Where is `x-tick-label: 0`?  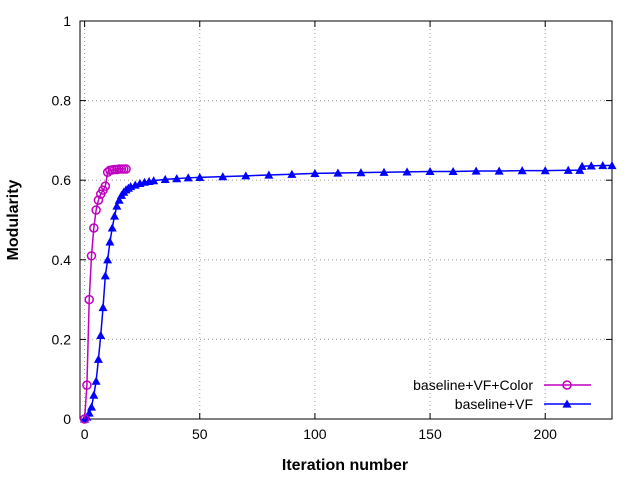 x-tick-label: 0 is located at coordinates (85, 434).